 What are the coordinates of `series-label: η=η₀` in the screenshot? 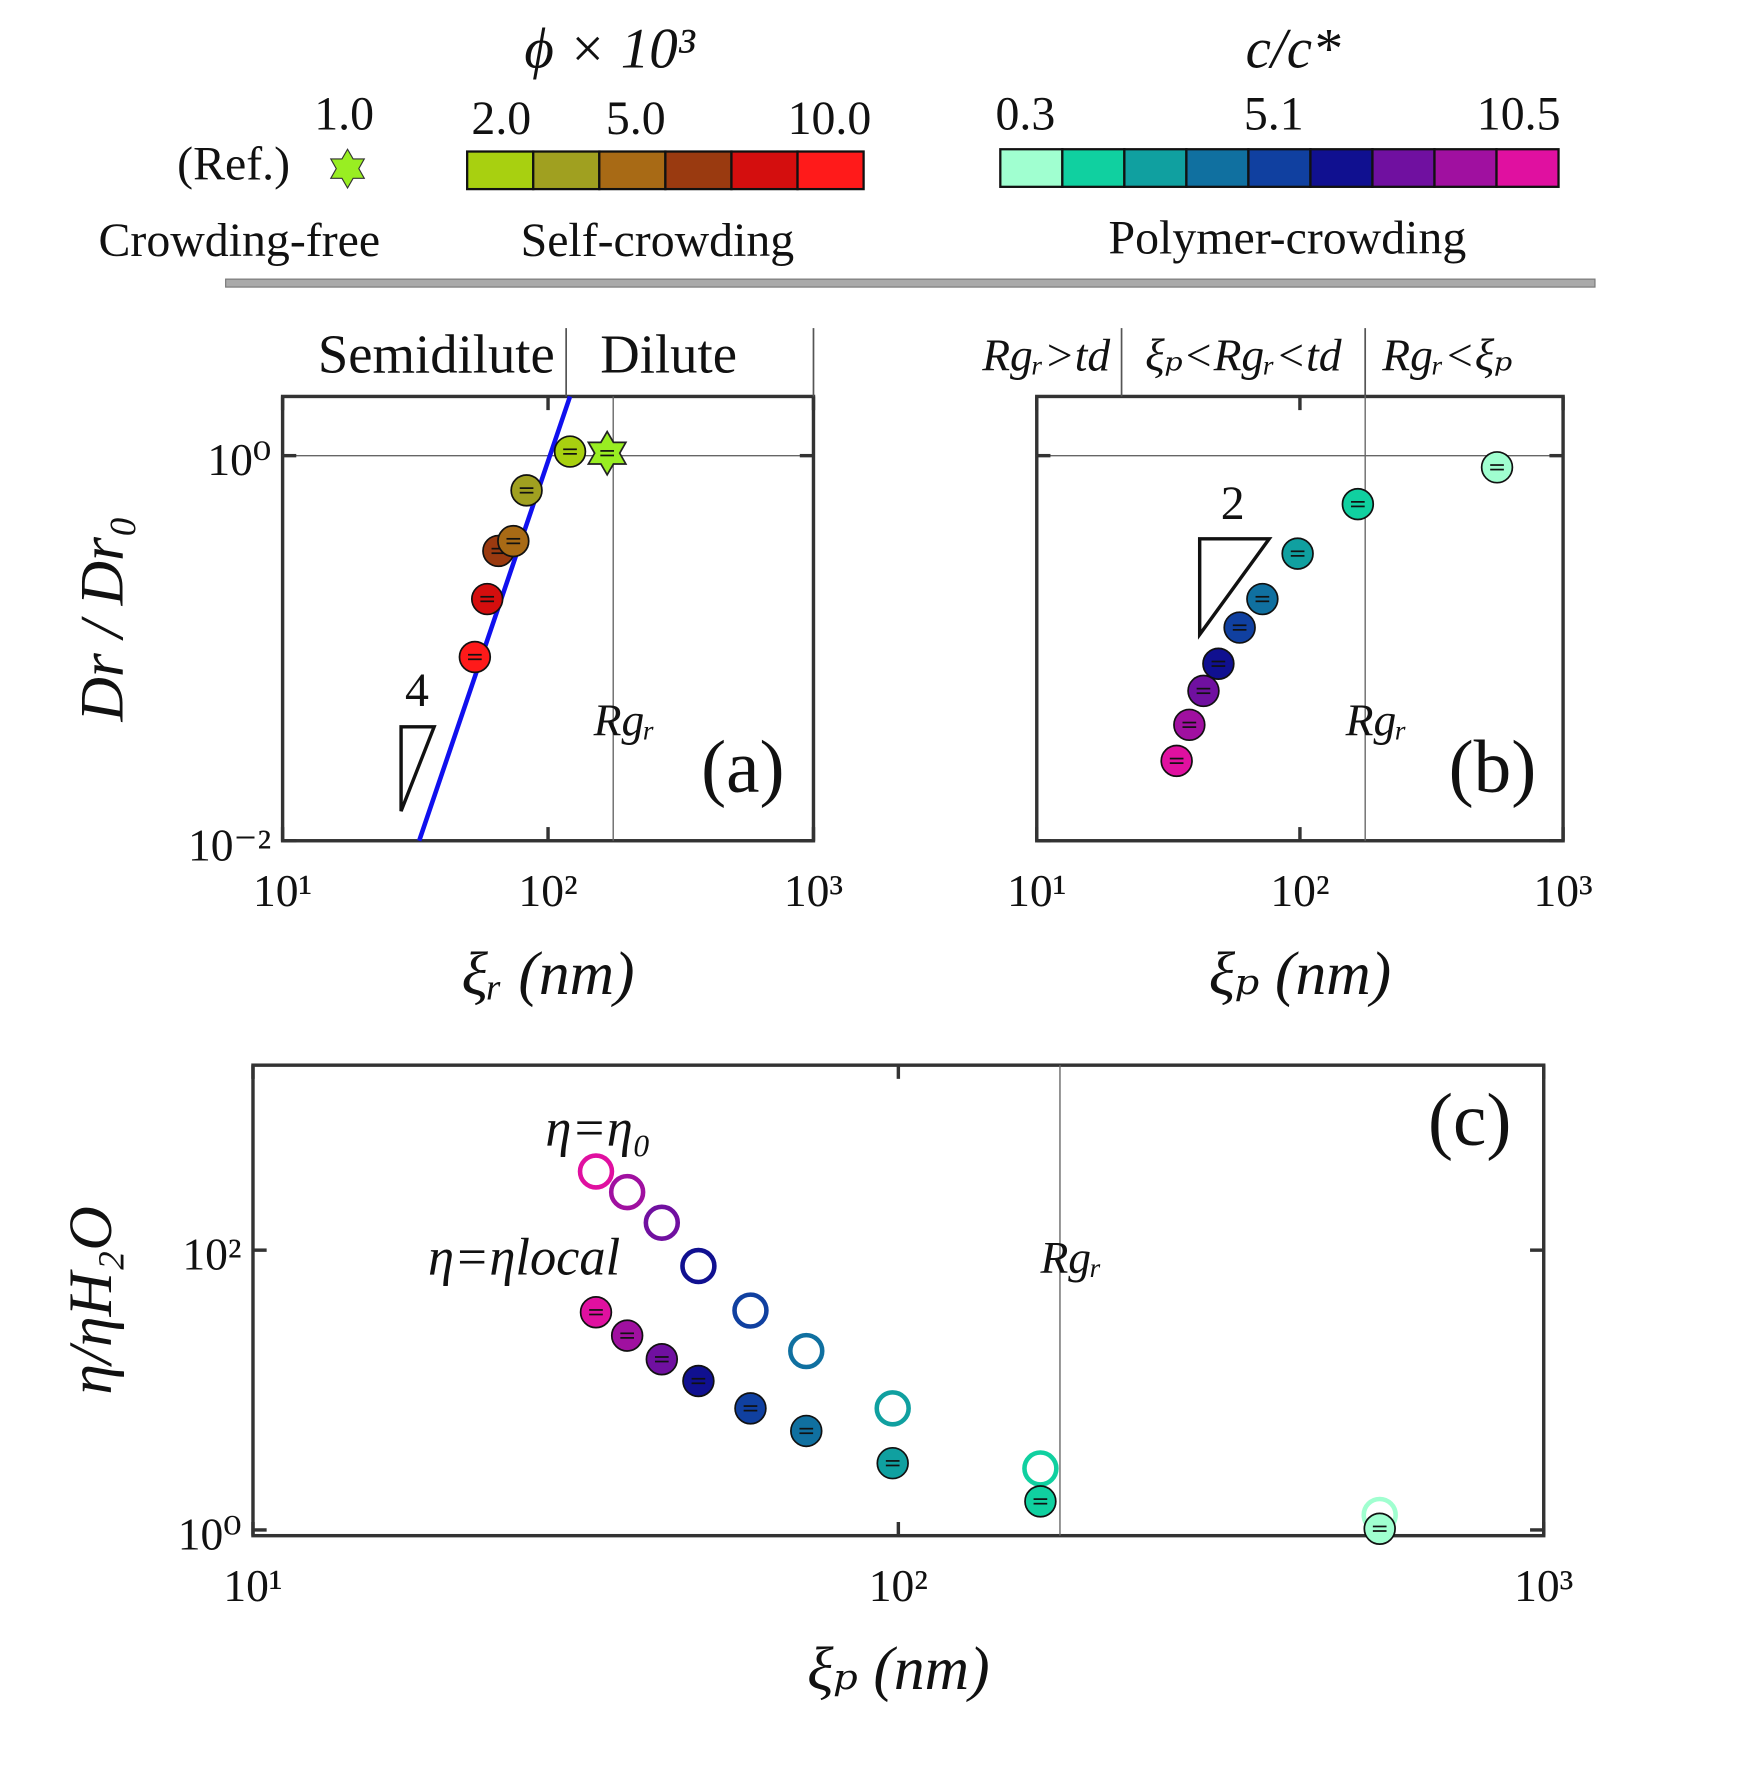 It's located at (598, 1129).